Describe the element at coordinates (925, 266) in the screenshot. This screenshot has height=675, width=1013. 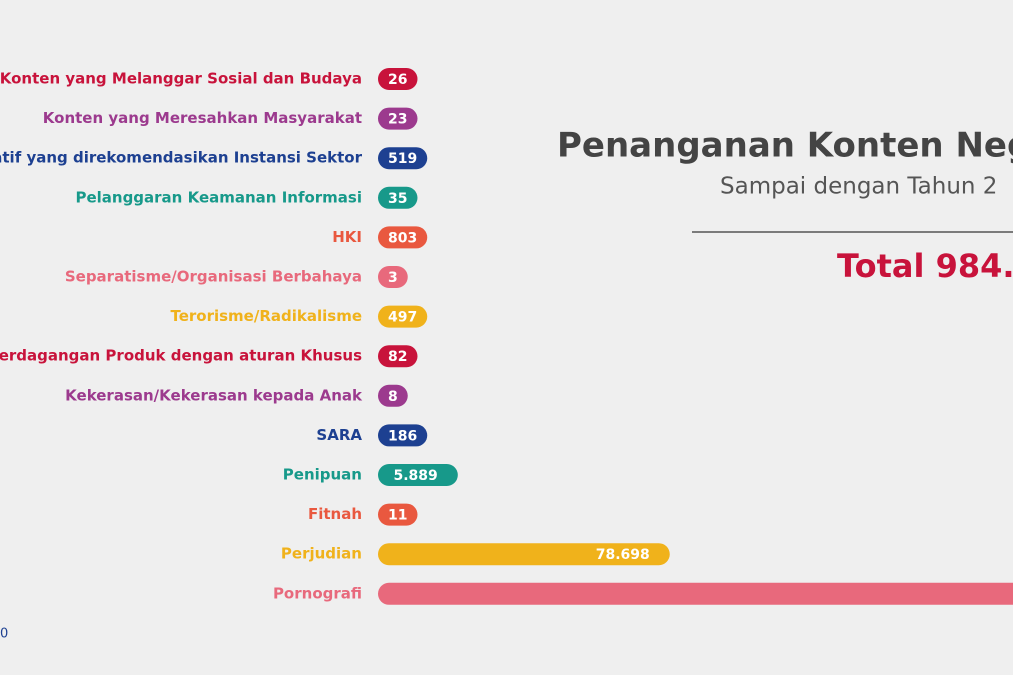
I see `total: Total 984.4` at that location.